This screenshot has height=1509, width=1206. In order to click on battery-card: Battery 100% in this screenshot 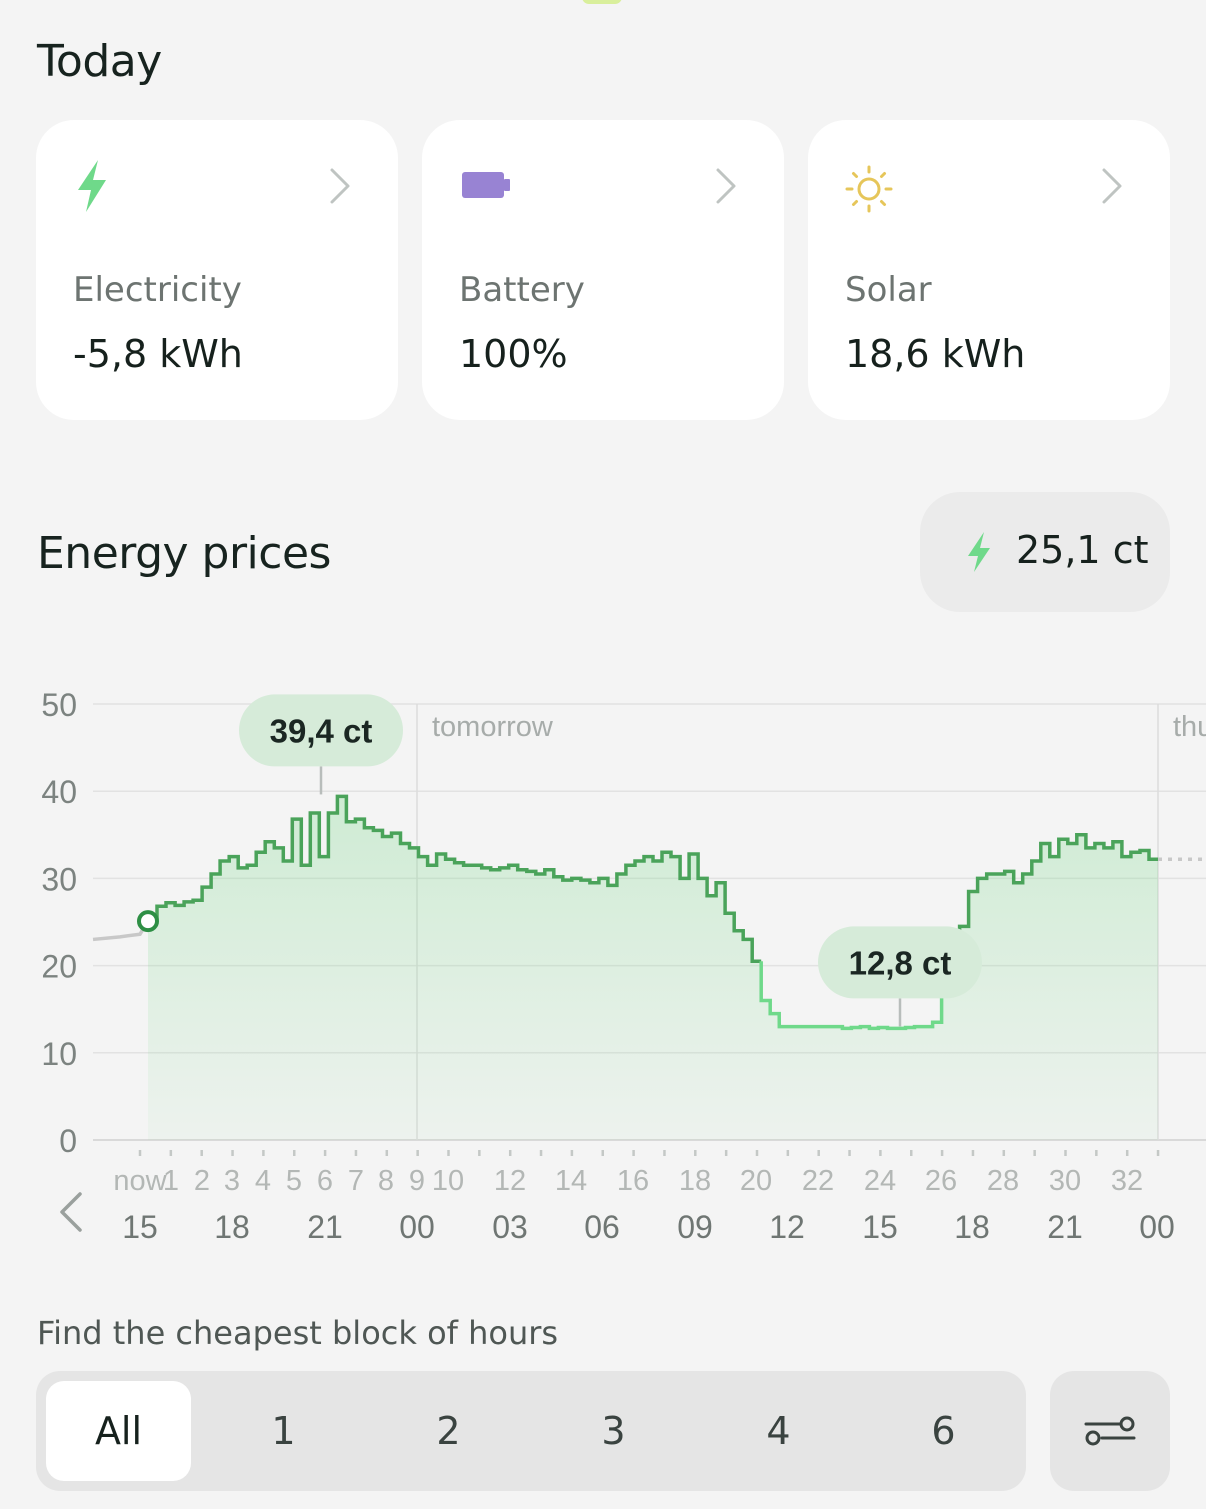, I will do `click(603, 270)`.